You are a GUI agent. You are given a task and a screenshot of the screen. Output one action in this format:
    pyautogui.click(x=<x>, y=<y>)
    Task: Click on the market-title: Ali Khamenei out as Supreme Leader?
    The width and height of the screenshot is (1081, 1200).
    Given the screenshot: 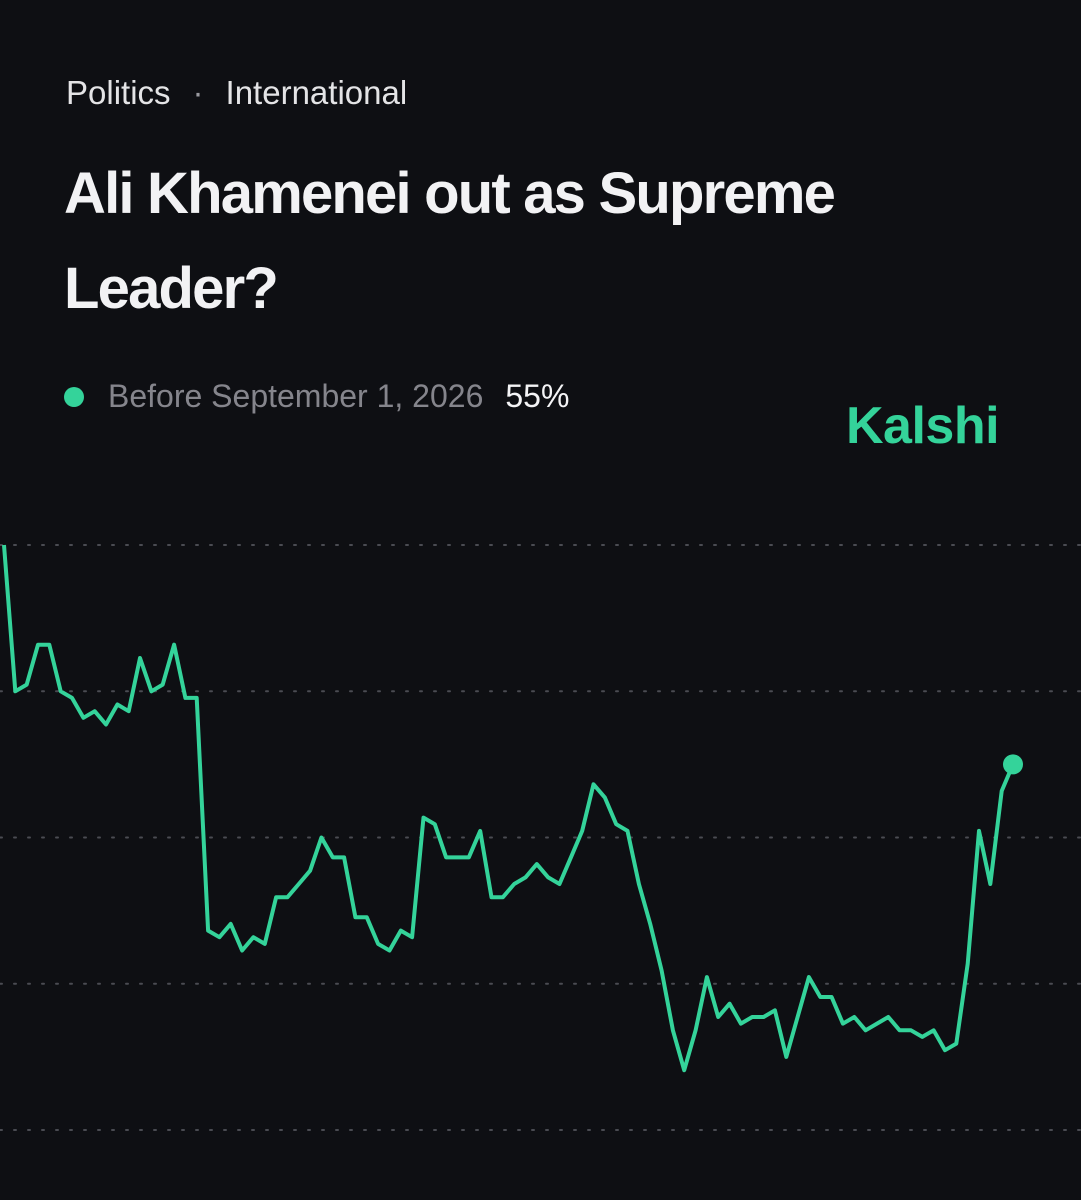 What is the action you would take?
    pyautogui.click(x=450, y=241)
    